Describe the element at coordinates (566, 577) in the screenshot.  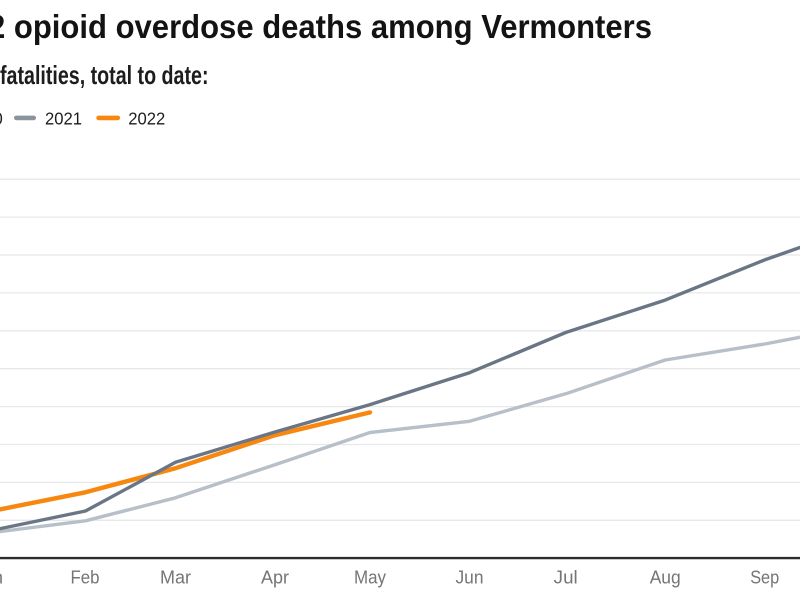
I see `svg-text: Jul` at that location.